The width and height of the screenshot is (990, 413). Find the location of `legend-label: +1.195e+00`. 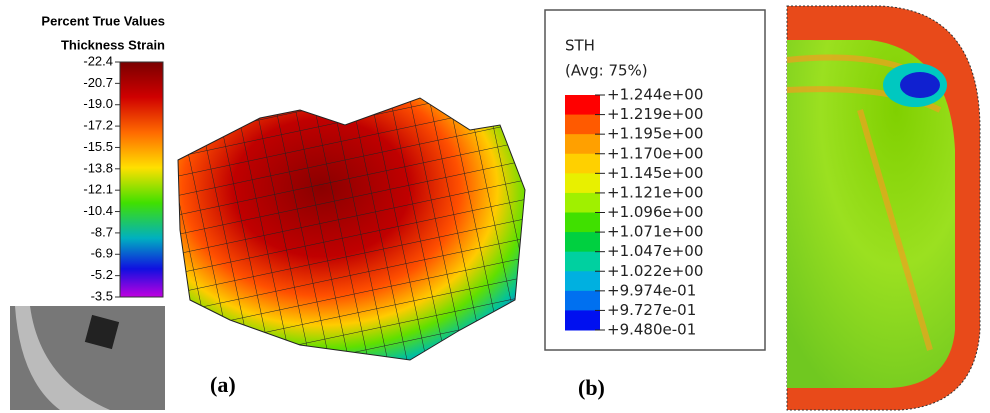

legend-label: +1.195e+00 is located at coordinates (655, 134).